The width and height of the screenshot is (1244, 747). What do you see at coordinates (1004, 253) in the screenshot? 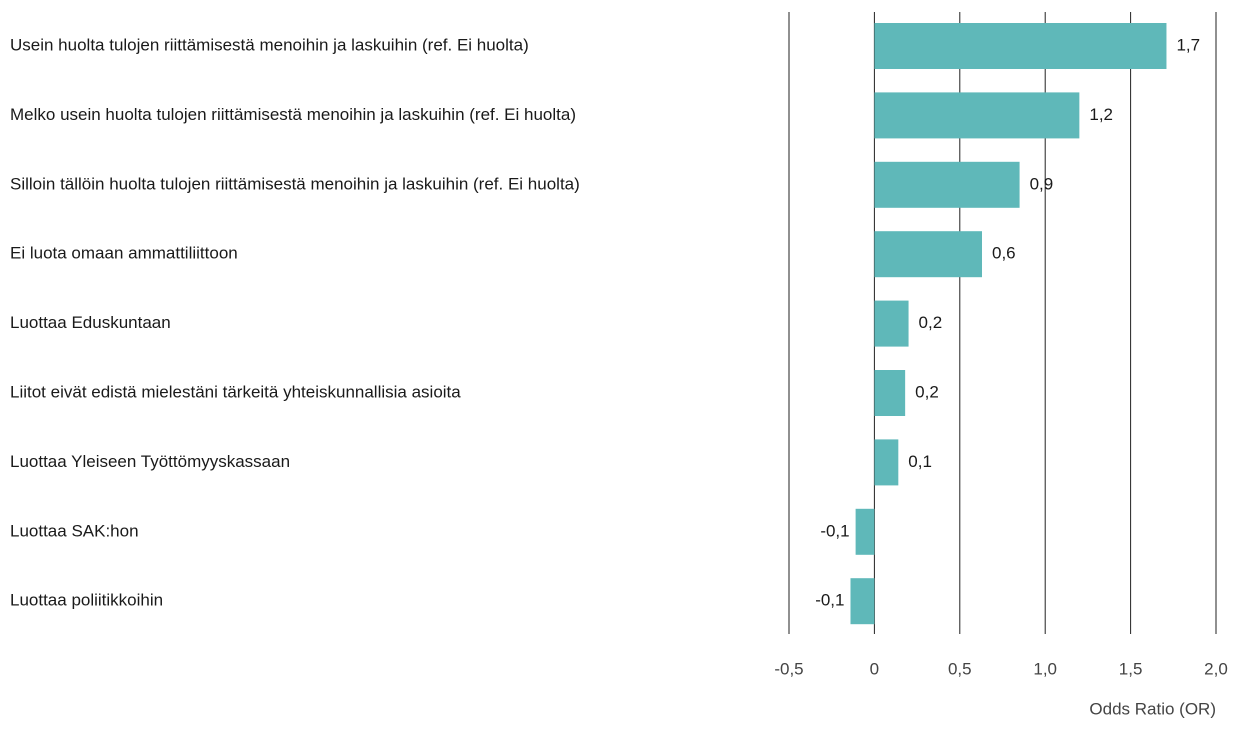
I see `value-label: 0,6` at bounding box center [1004, 253].